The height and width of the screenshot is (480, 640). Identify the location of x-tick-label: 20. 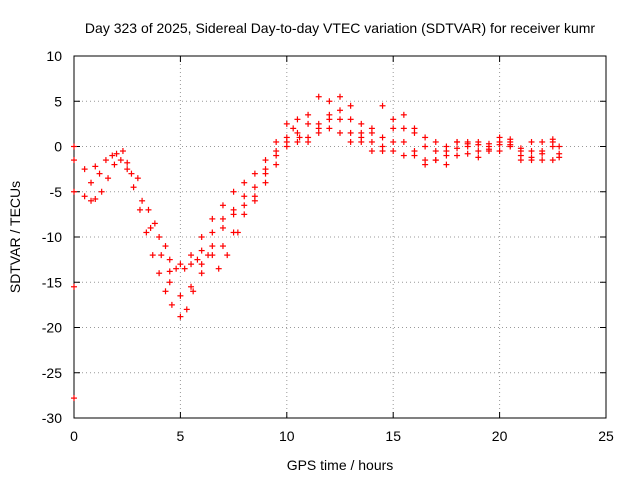
(500, 436).